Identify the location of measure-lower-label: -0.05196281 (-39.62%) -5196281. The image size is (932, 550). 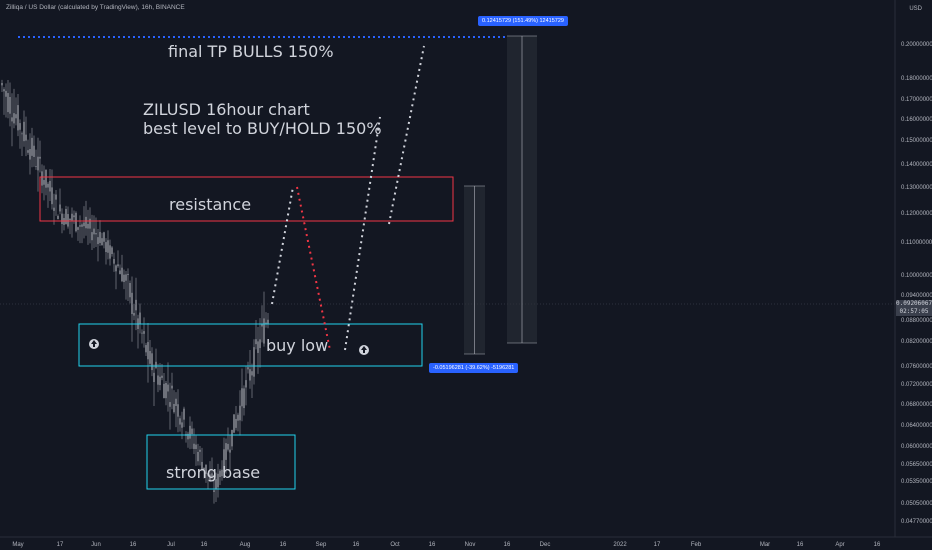
(474, 368).